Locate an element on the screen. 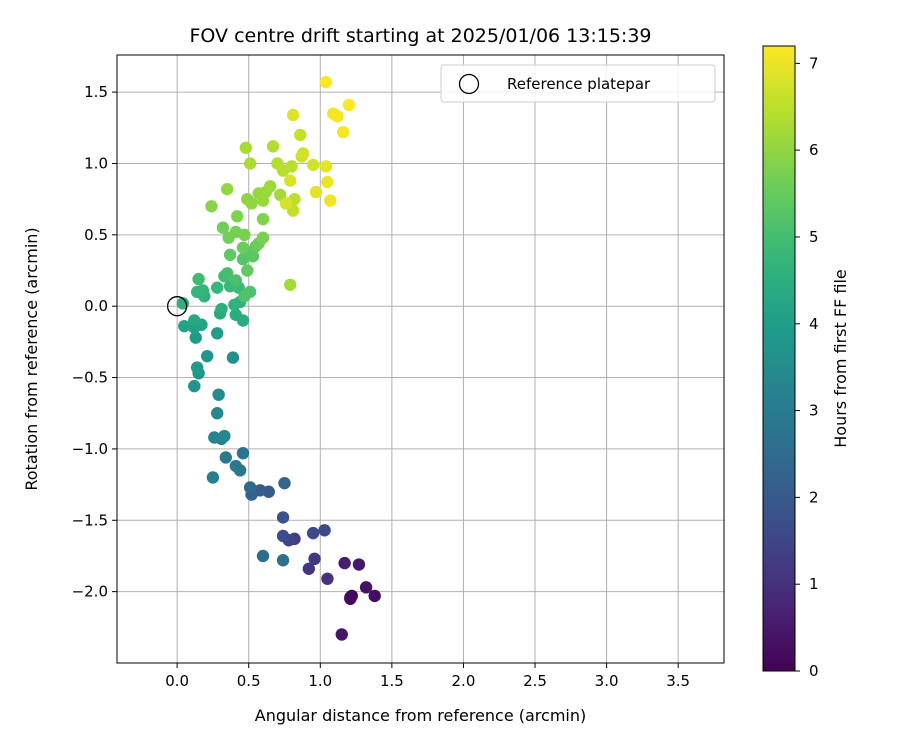 This screenshot has height=750, width=900. colorbar-gradient is located at coordinates (779, 358).